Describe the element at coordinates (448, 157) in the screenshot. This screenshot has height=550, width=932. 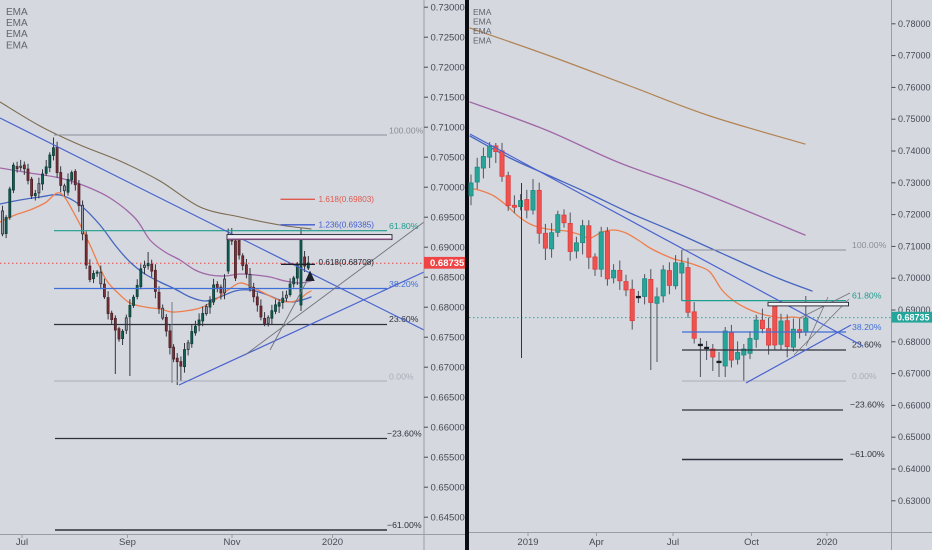
I see `svg-text: 0.70500` at that location.